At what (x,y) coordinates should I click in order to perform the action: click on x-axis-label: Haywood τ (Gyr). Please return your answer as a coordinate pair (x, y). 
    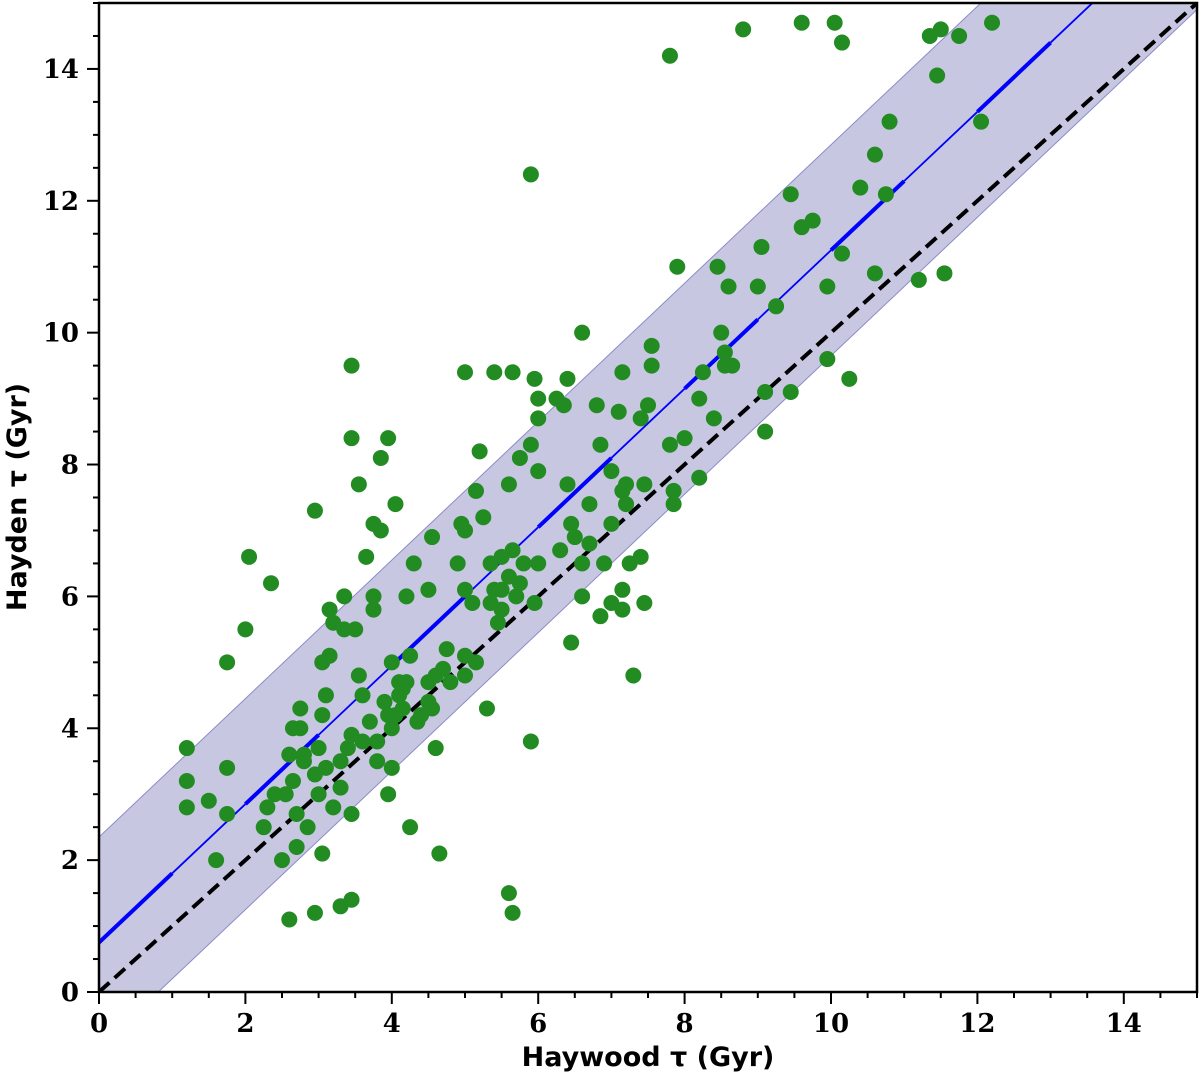
    Looking at the image, I should click on (648, 1057).